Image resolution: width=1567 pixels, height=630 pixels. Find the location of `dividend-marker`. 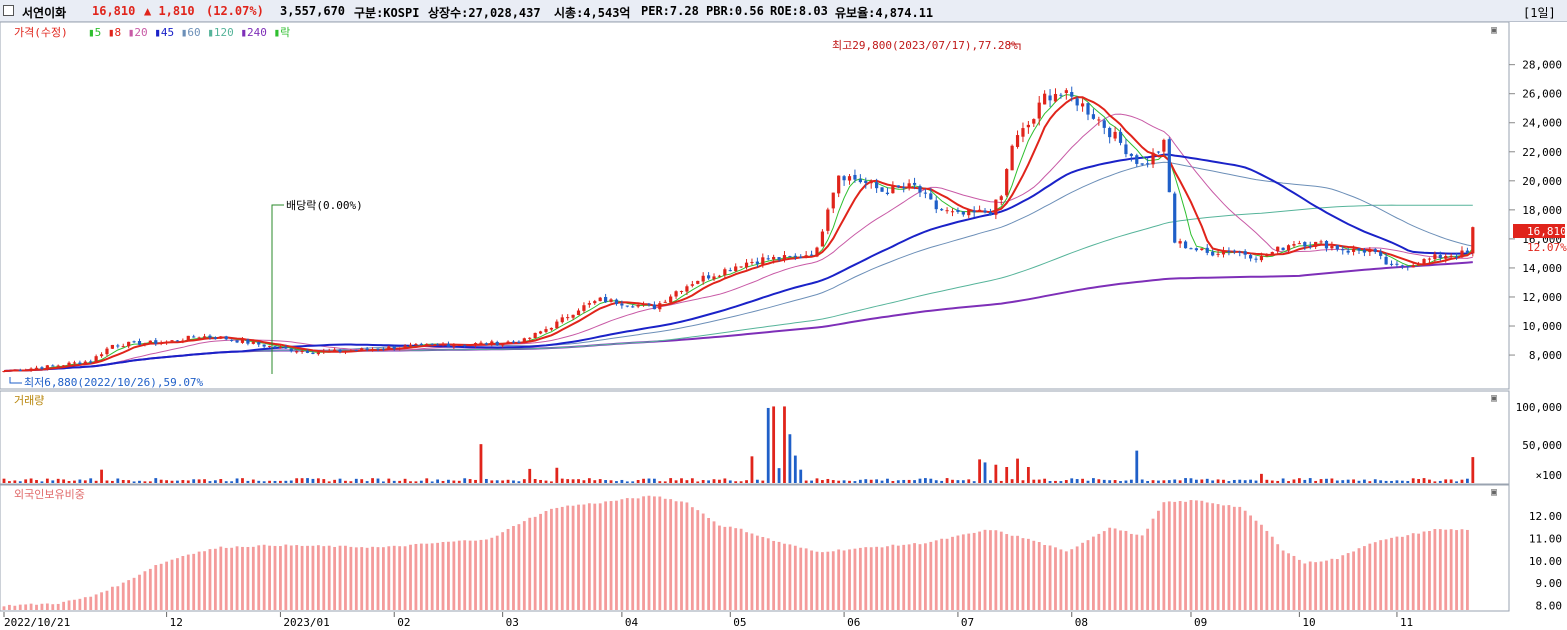

dividend-marker is located at coordinates (277, 289).